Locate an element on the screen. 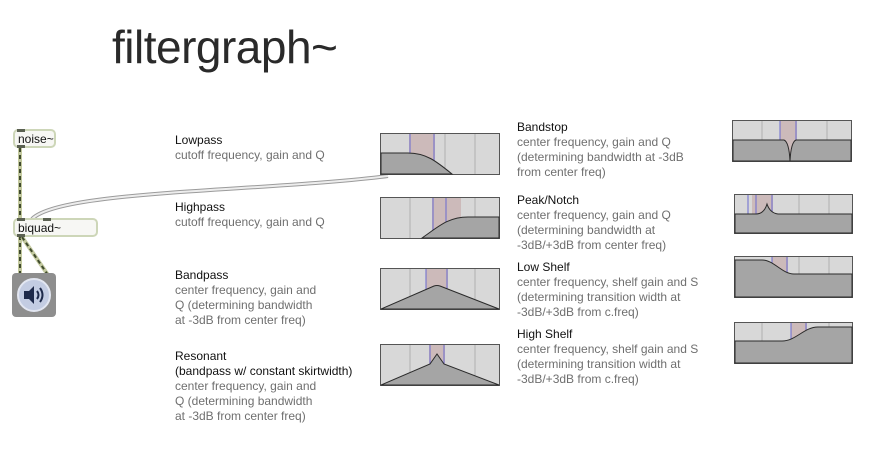 The height and width of the screenshot is (467, 879). filtergraph-highpass is located at coordinates (440, 218).